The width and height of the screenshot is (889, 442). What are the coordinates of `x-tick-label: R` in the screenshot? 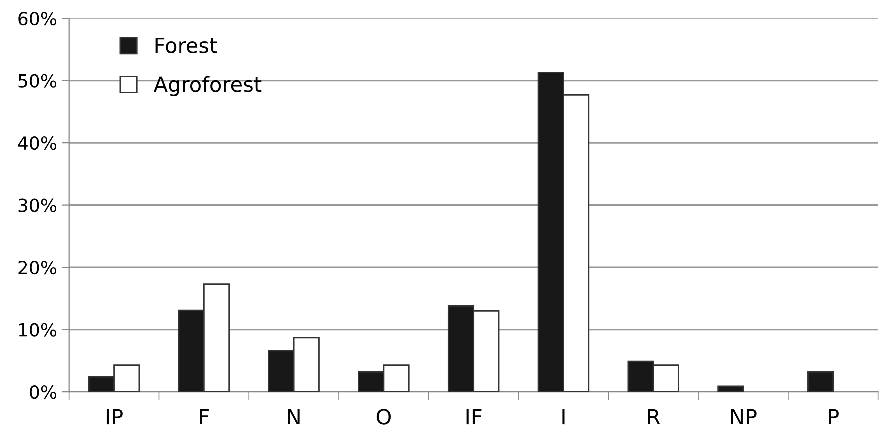 It's located at (654, 417).